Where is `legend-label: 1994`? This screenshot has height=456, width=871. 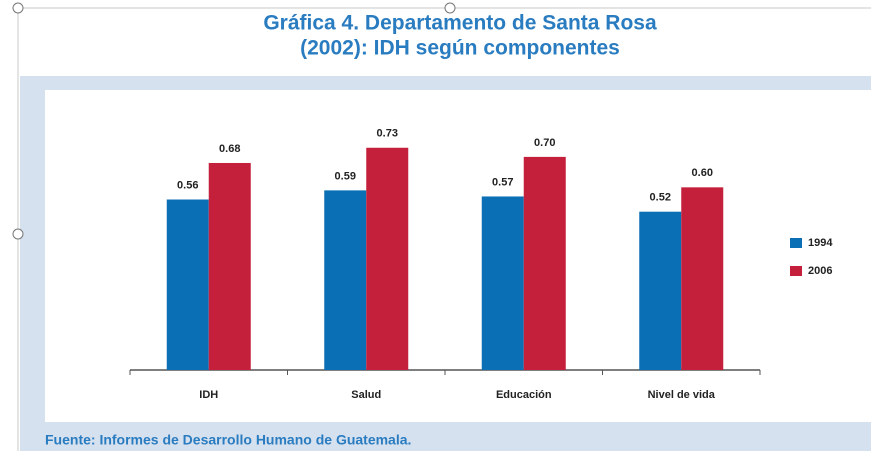
legend-label: 1994 is located at coordinates (820, 243).